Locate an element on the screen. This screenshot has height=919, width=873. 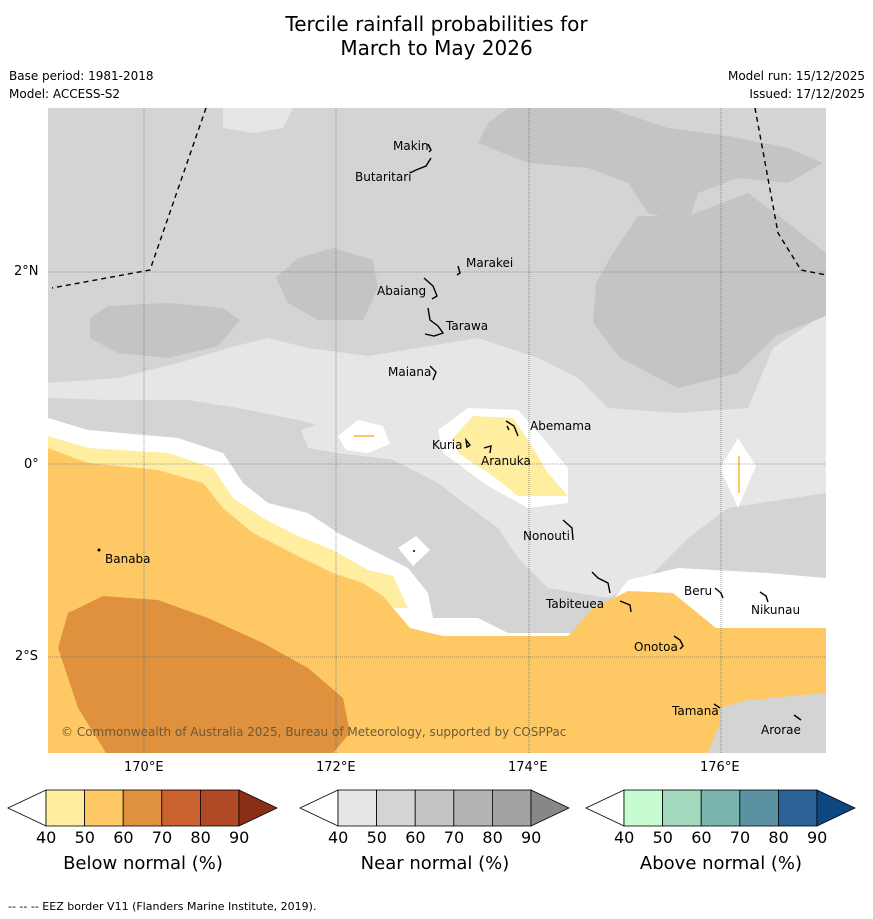
below-normal-40-50-area is located at coordinates (510, 456).